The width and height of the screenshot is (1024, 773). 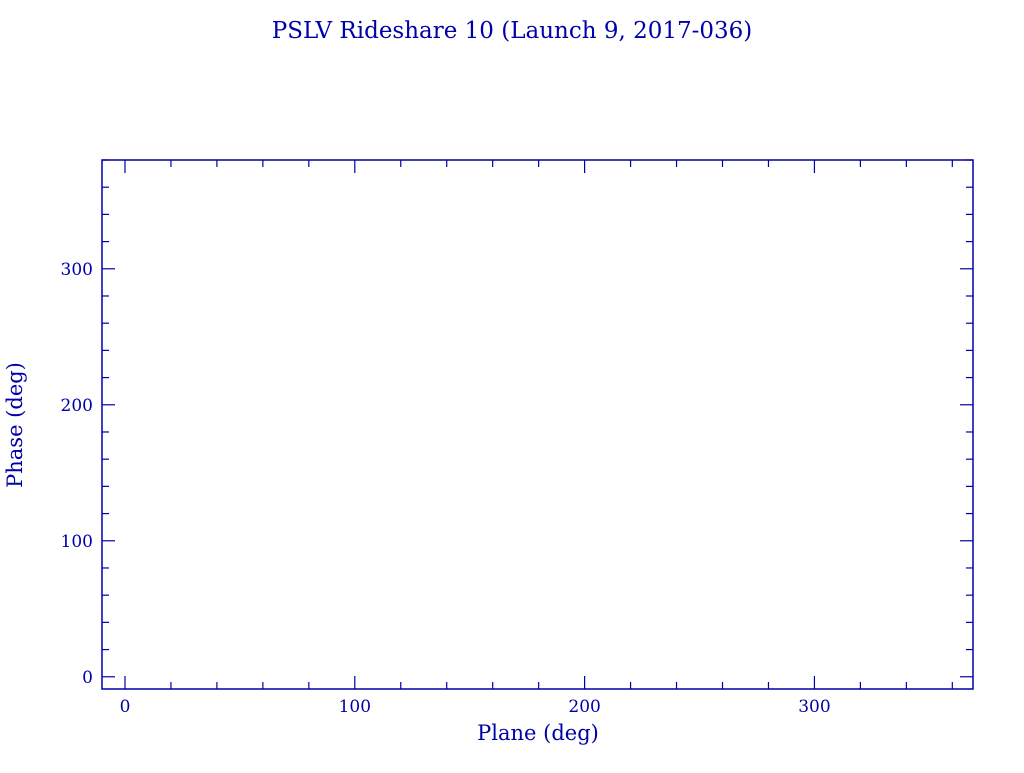 What do you see at coordinates (538, 733) in the screenshot?
I see `x-axis-label: Plane (deg)` at bounding box center [538, 733].